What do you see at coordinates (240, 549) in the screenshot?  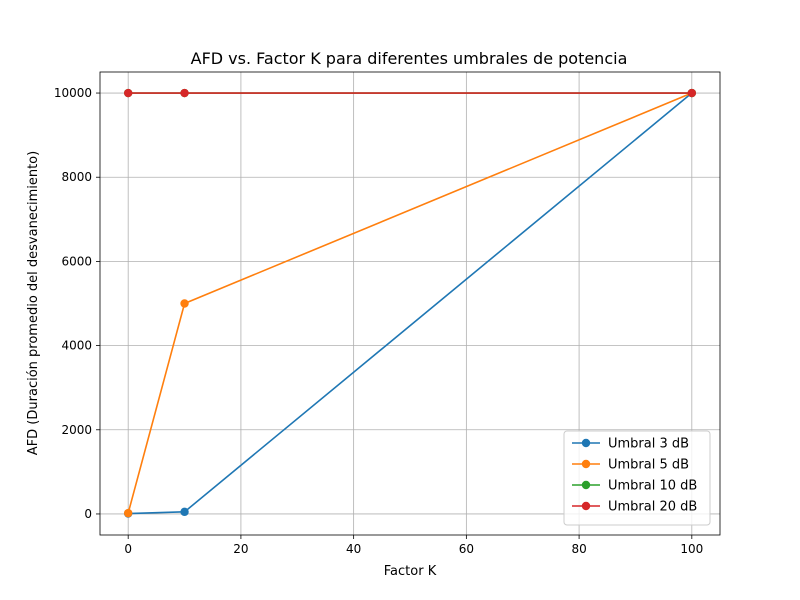 I see `x-tick-label: 20` at bounding box center [240, 549].